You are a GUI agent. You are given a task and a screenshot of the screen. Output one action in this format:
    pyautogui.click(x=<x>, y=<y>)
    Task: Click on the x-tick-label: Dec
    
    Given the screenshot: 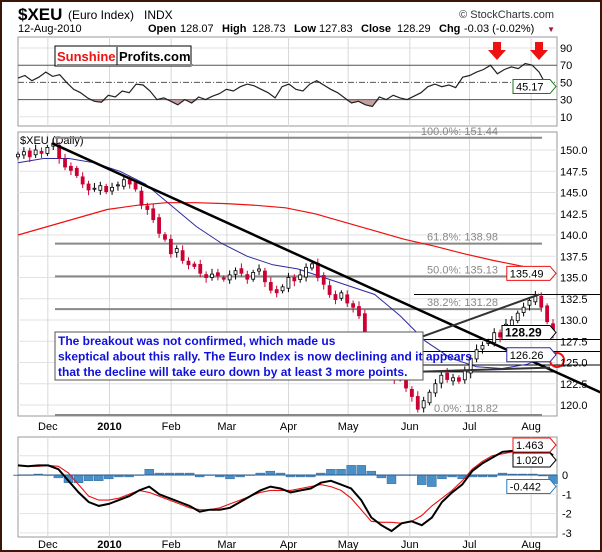 What is the action you would take?
    pyautogui.click(x=48, y=544)
    